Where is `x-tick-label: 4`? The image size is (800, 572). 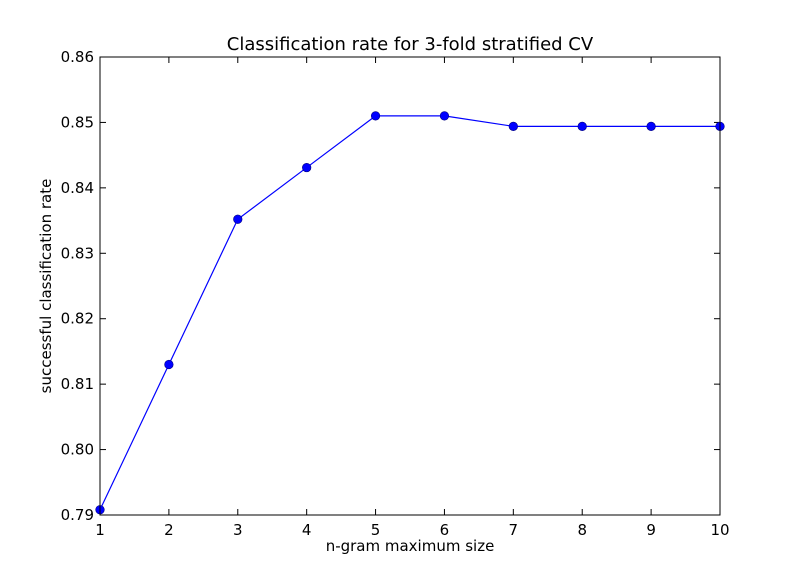
x-tick-label: 4 is located at coordinates (307, 530).